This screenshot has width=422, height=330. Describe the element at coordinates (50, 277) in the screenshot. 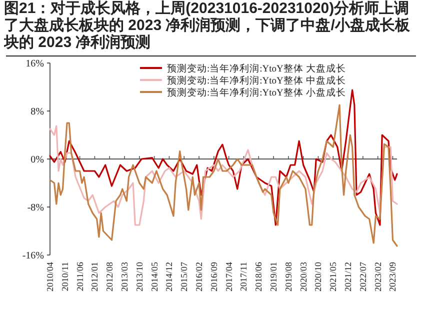

I see `x-tick-label: 2010/04` at that location.